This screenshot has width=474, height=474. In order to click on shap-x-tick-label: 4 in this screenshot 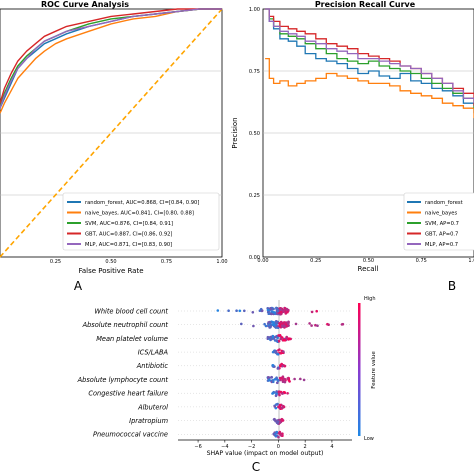, I will do `click(331, 447)`.